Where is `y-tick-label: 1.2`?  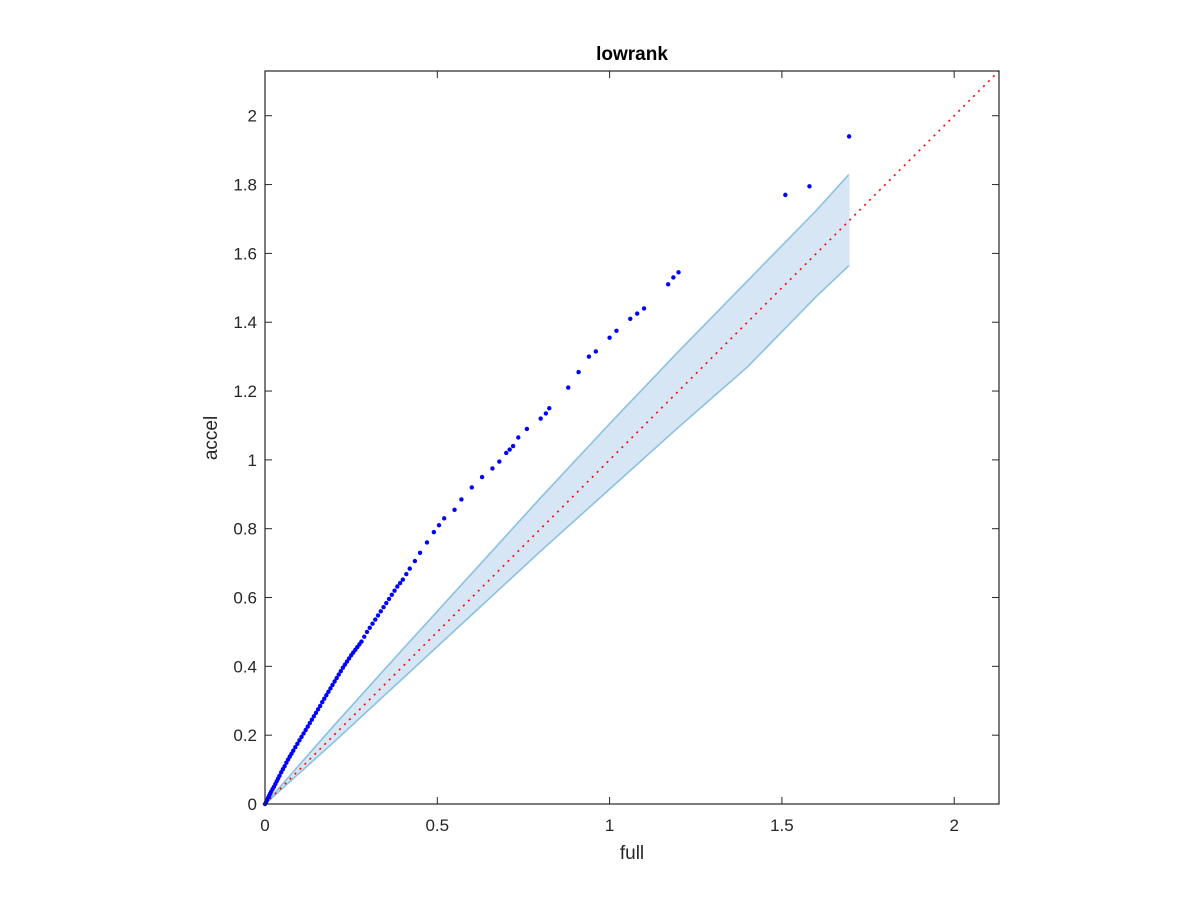 y-tick-label: 1.2 is located at coordinates (245, 391).